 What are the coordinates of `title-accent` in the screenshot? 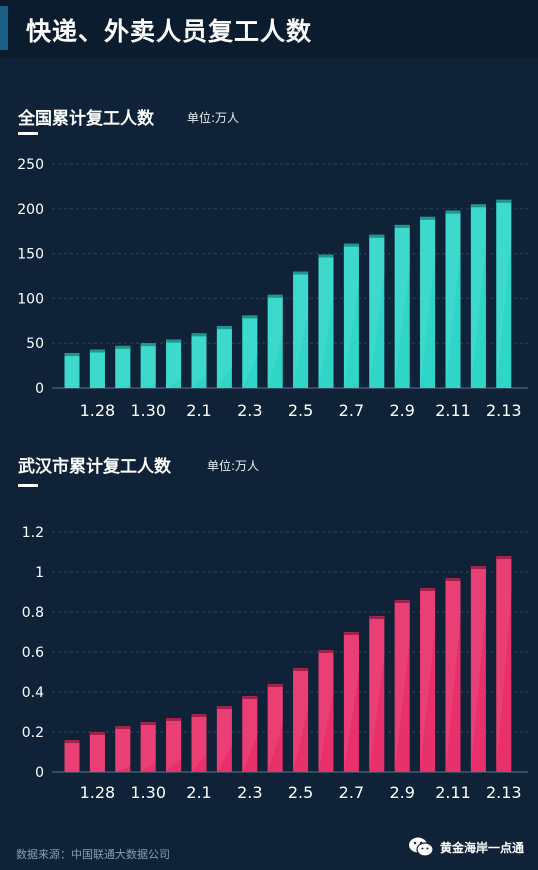 It's located at (4, 28).